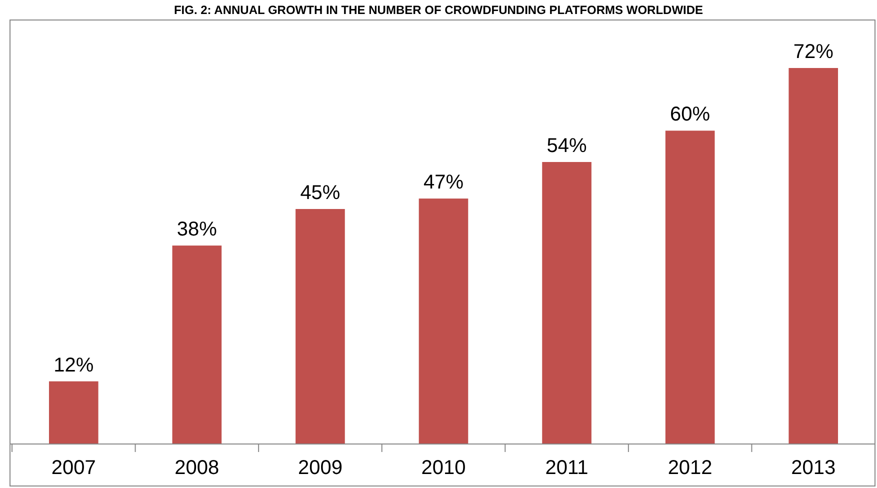  What do you see at coordinates (443, 183) in the screenshot?
I see `data-label: 47%` at bounding box center [443, 183].